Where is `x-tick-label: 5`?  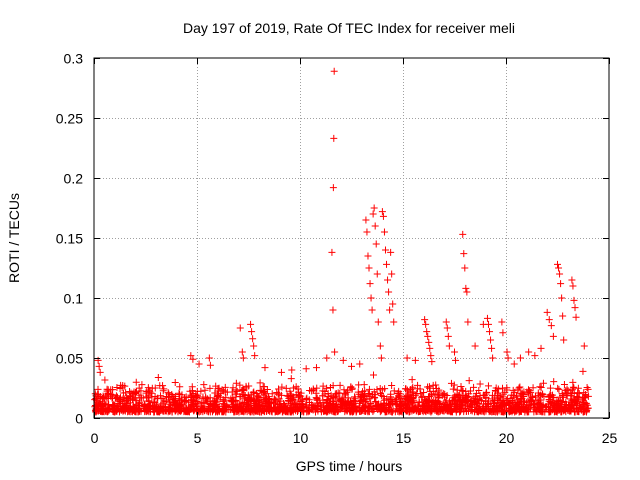 x-tick-label: 5 is located at coordinates (198, 438).